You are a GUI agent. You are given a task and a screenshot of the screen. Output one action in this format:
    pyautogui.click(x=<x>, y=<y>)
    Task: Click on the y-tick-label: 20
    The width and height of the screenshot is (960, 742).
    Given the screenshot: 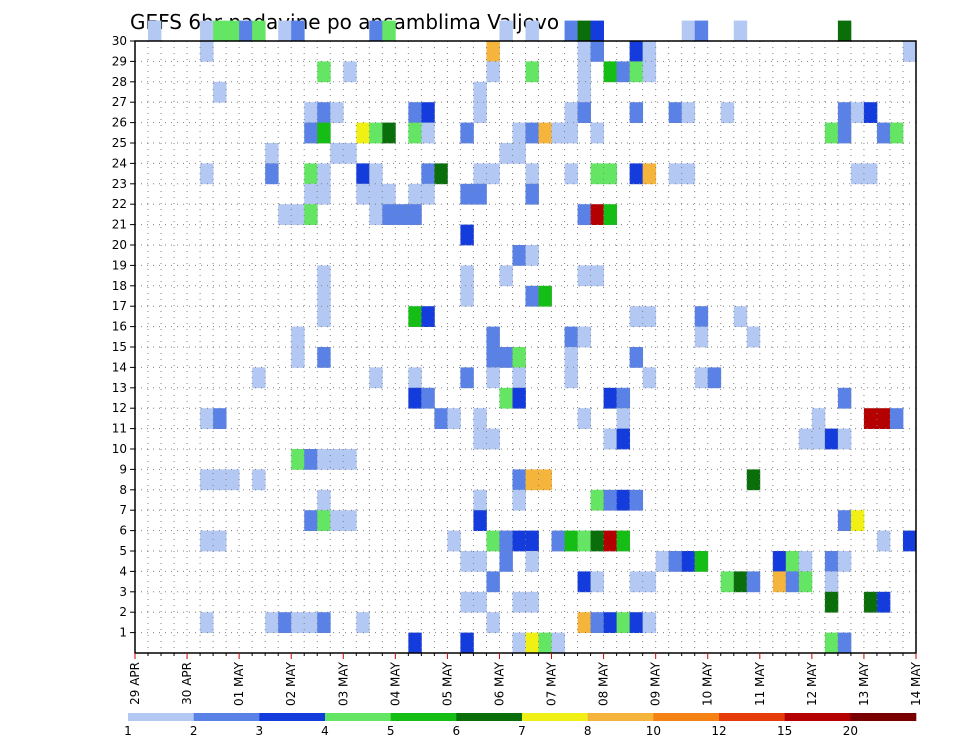 What is the action you would take?
    pyautogui.click(x=119, y=245)
    